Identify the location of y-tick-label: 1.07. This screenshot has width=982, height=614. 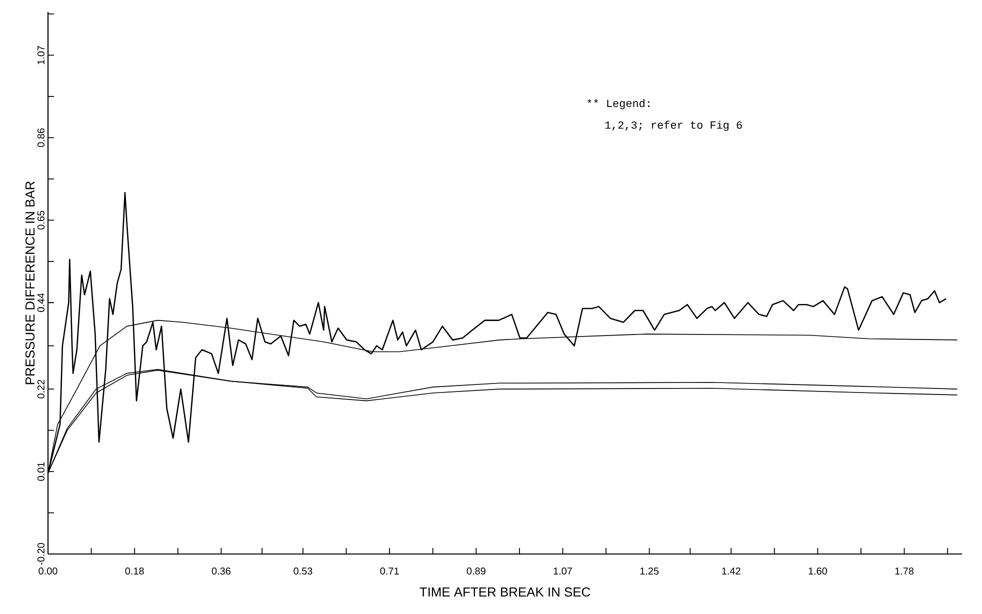
(40, 55).